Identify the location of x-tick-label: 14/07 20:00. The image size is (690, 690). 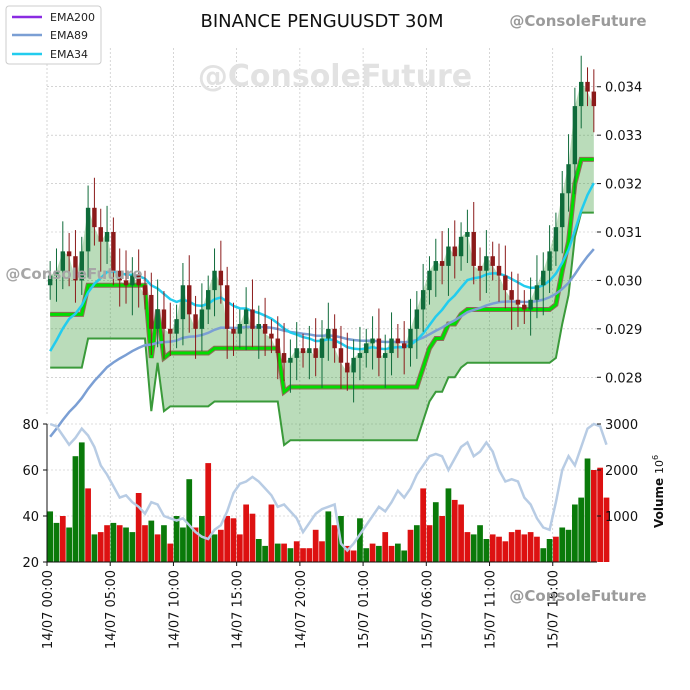
(301, 609).